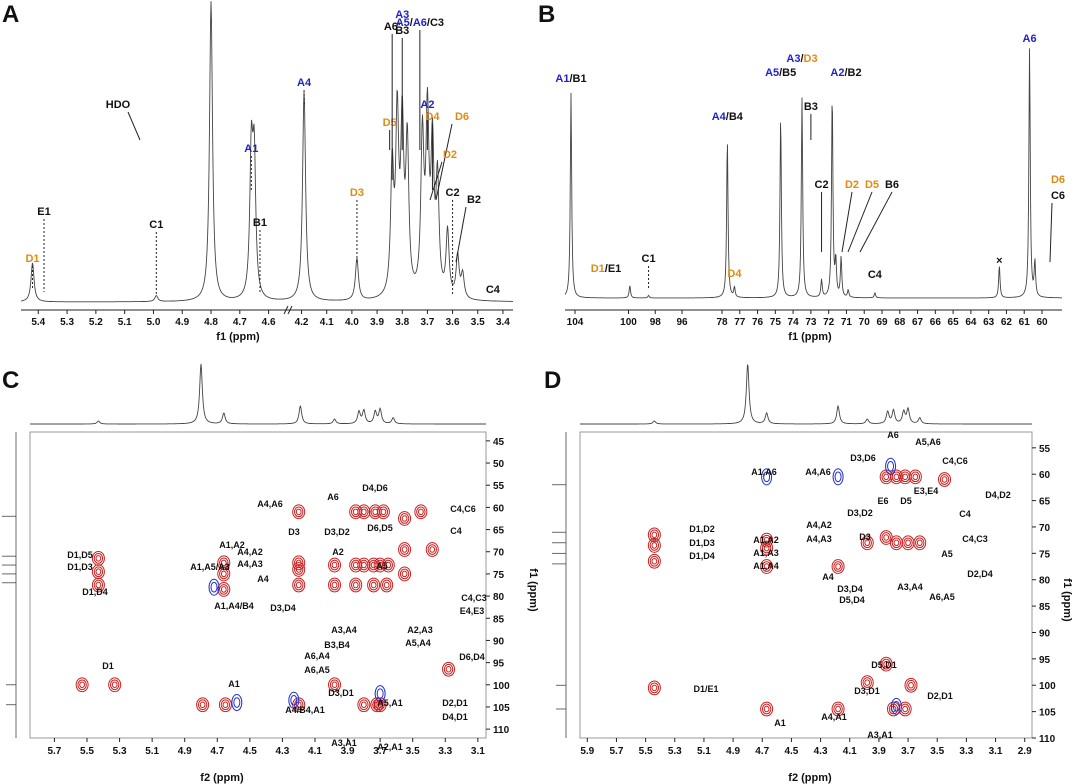 The image size is (1080, 784). Describe the element at coordinates (402, 31) in the screenshot. I see `peak-label-b3: B3` at that location.